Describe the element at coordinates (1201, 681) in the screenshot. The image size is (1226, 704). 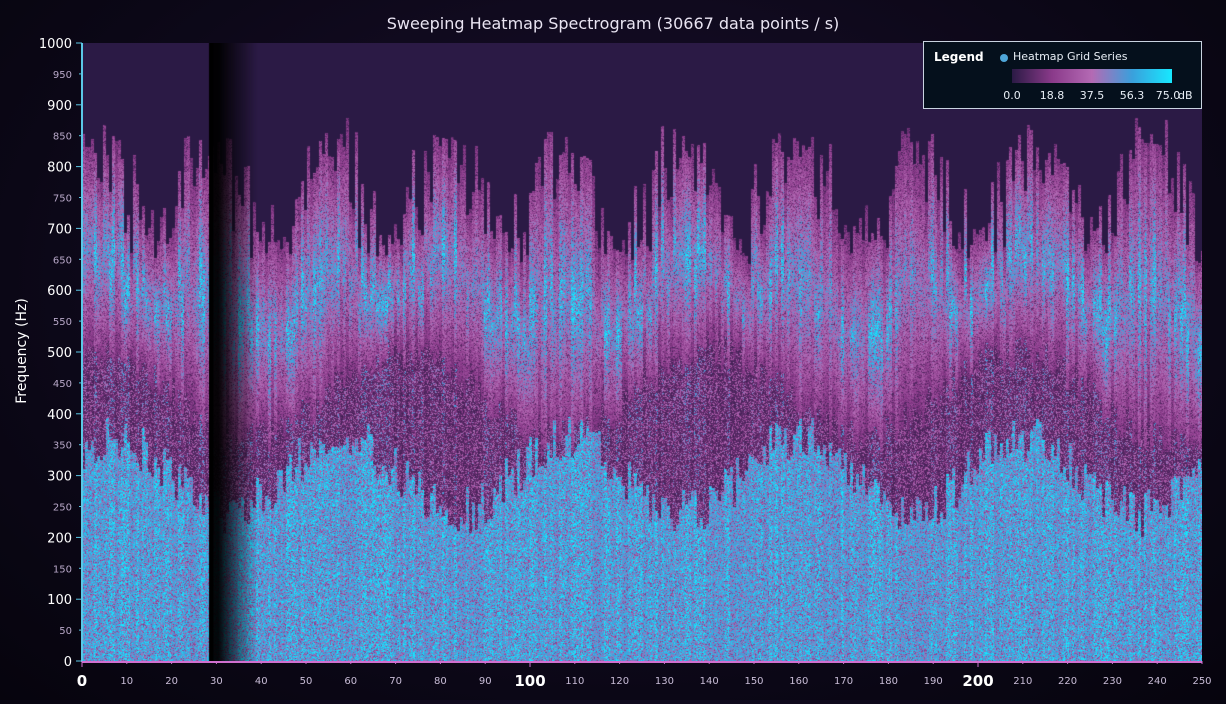
I see `x-minor-tick-label: 250` at that location.